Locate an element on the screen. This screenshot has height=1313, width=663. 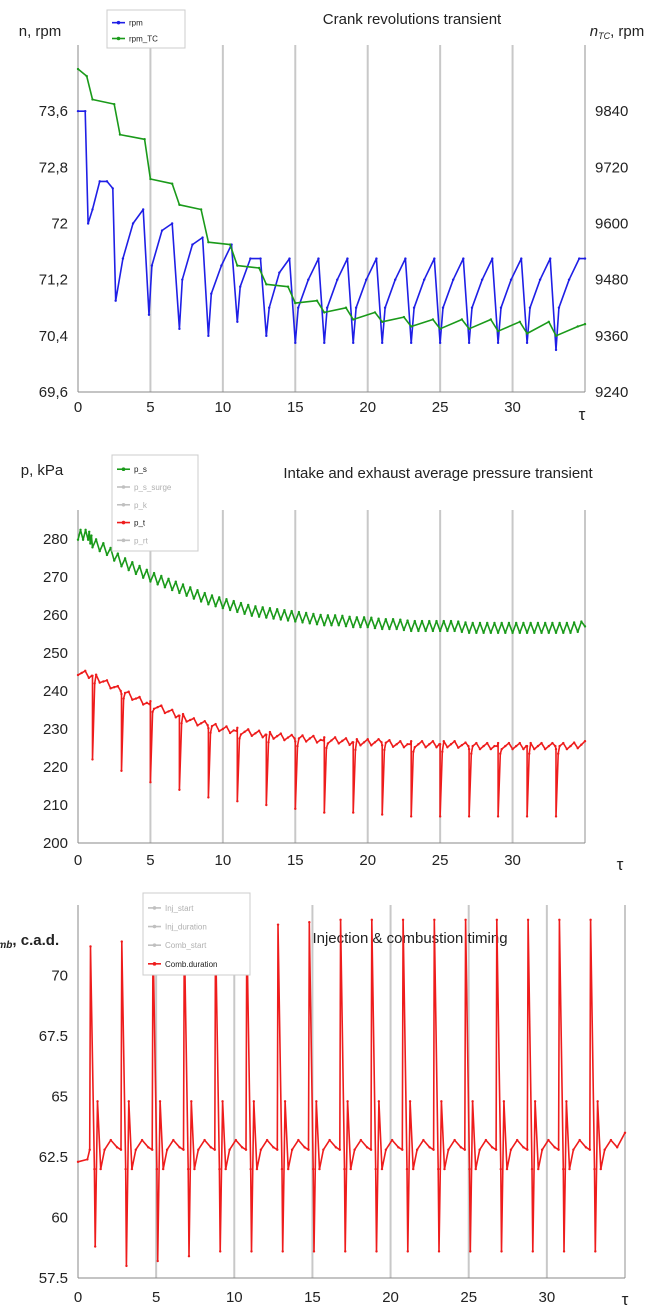
x-tick-label: 15 is located at coordinates (295, 860).